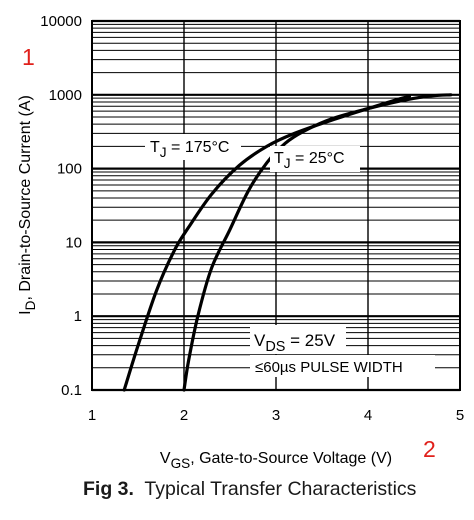  What do you see at coordinates (295, 343) in the screenshot?
I see `annotation-vds-text: VDS = 25V` at bounding box center [295, 343].